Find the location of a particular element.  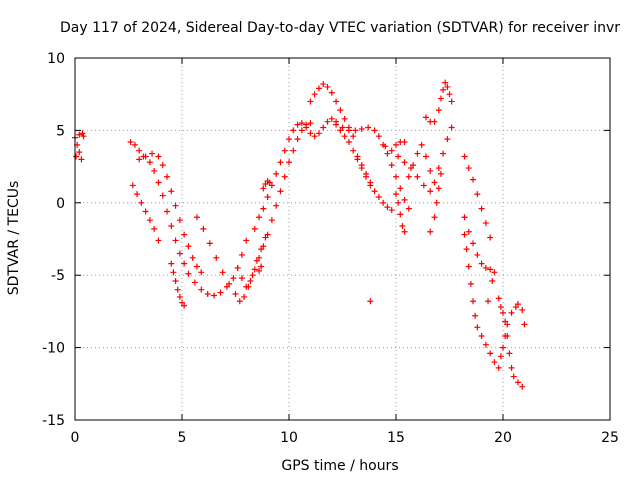

x-tick-label: 20 is located at coordinates (503, 438).